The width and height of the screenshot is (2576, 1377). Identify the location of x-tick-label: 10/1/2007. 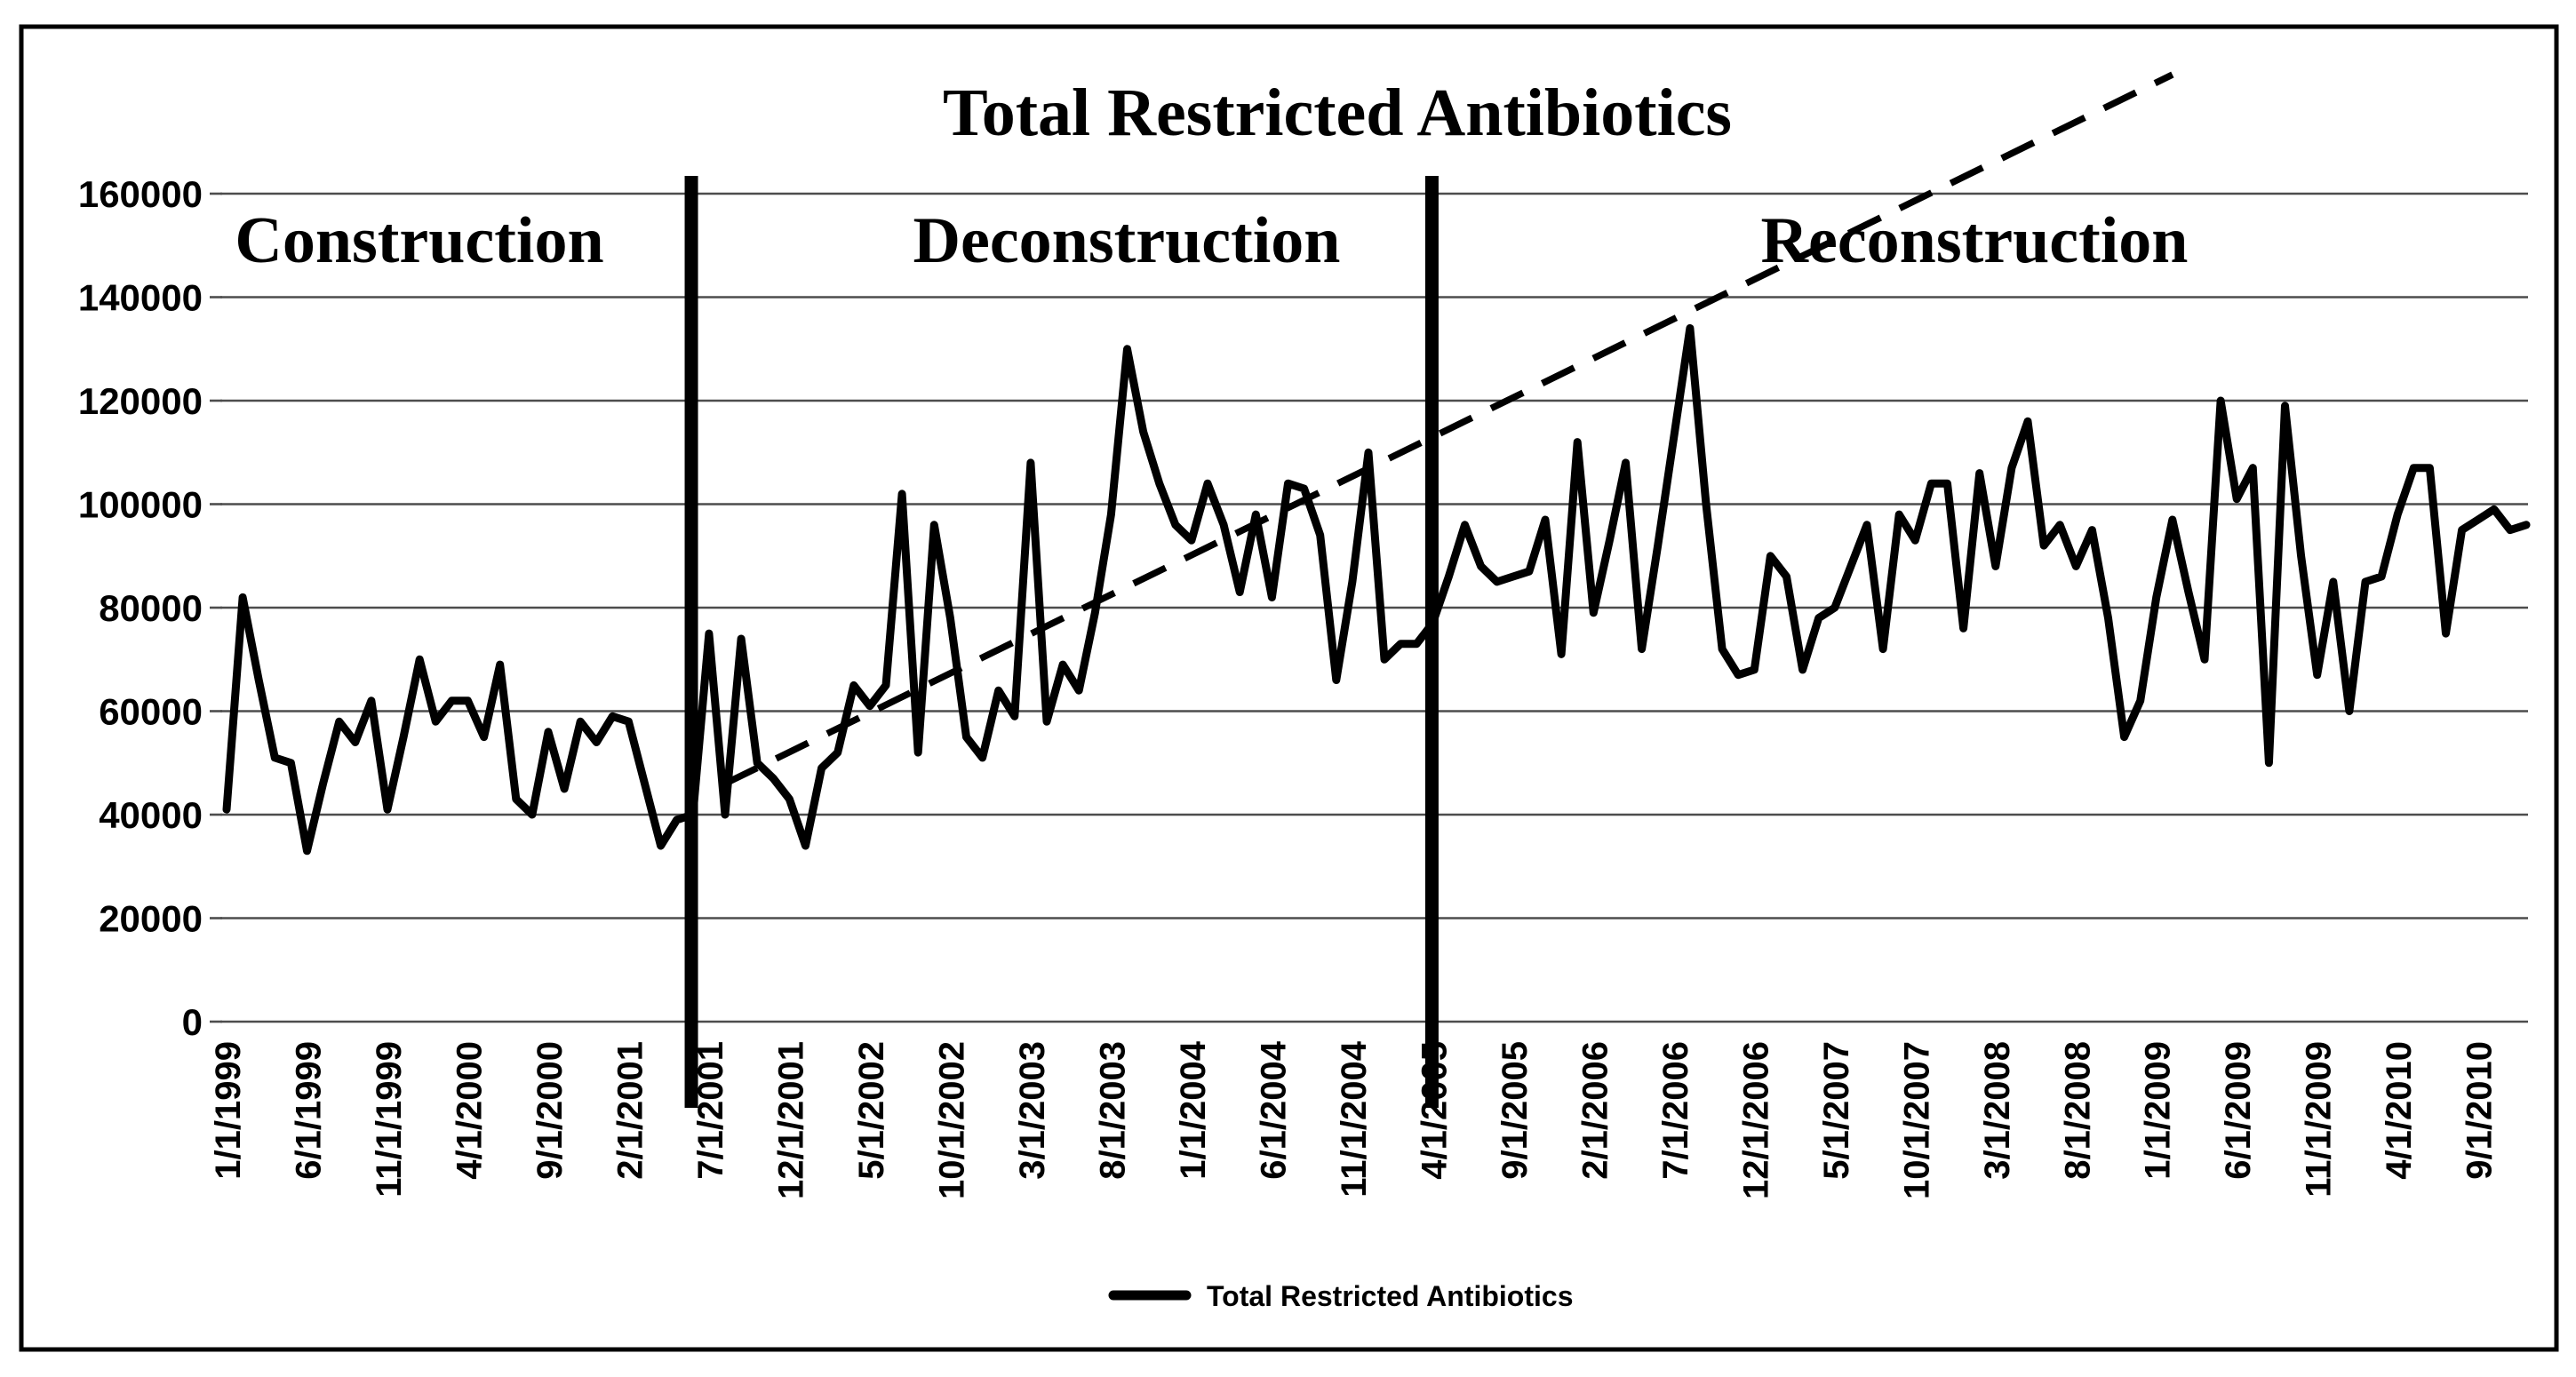
(1917, 1120).